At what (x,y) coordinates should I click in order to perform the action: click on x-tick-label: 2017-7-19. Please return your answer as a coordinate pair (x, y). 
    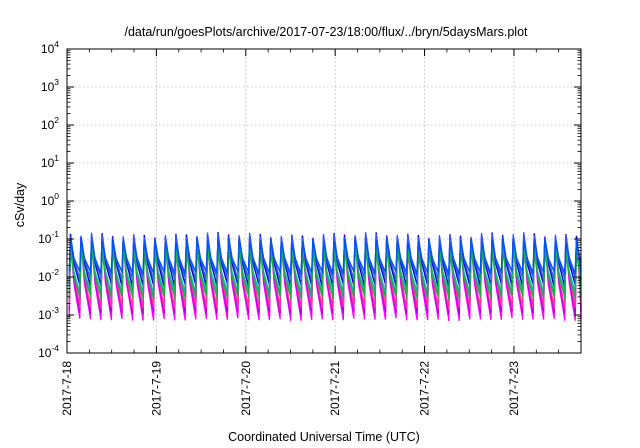
    Looking at the image, I should click on (156, 388).